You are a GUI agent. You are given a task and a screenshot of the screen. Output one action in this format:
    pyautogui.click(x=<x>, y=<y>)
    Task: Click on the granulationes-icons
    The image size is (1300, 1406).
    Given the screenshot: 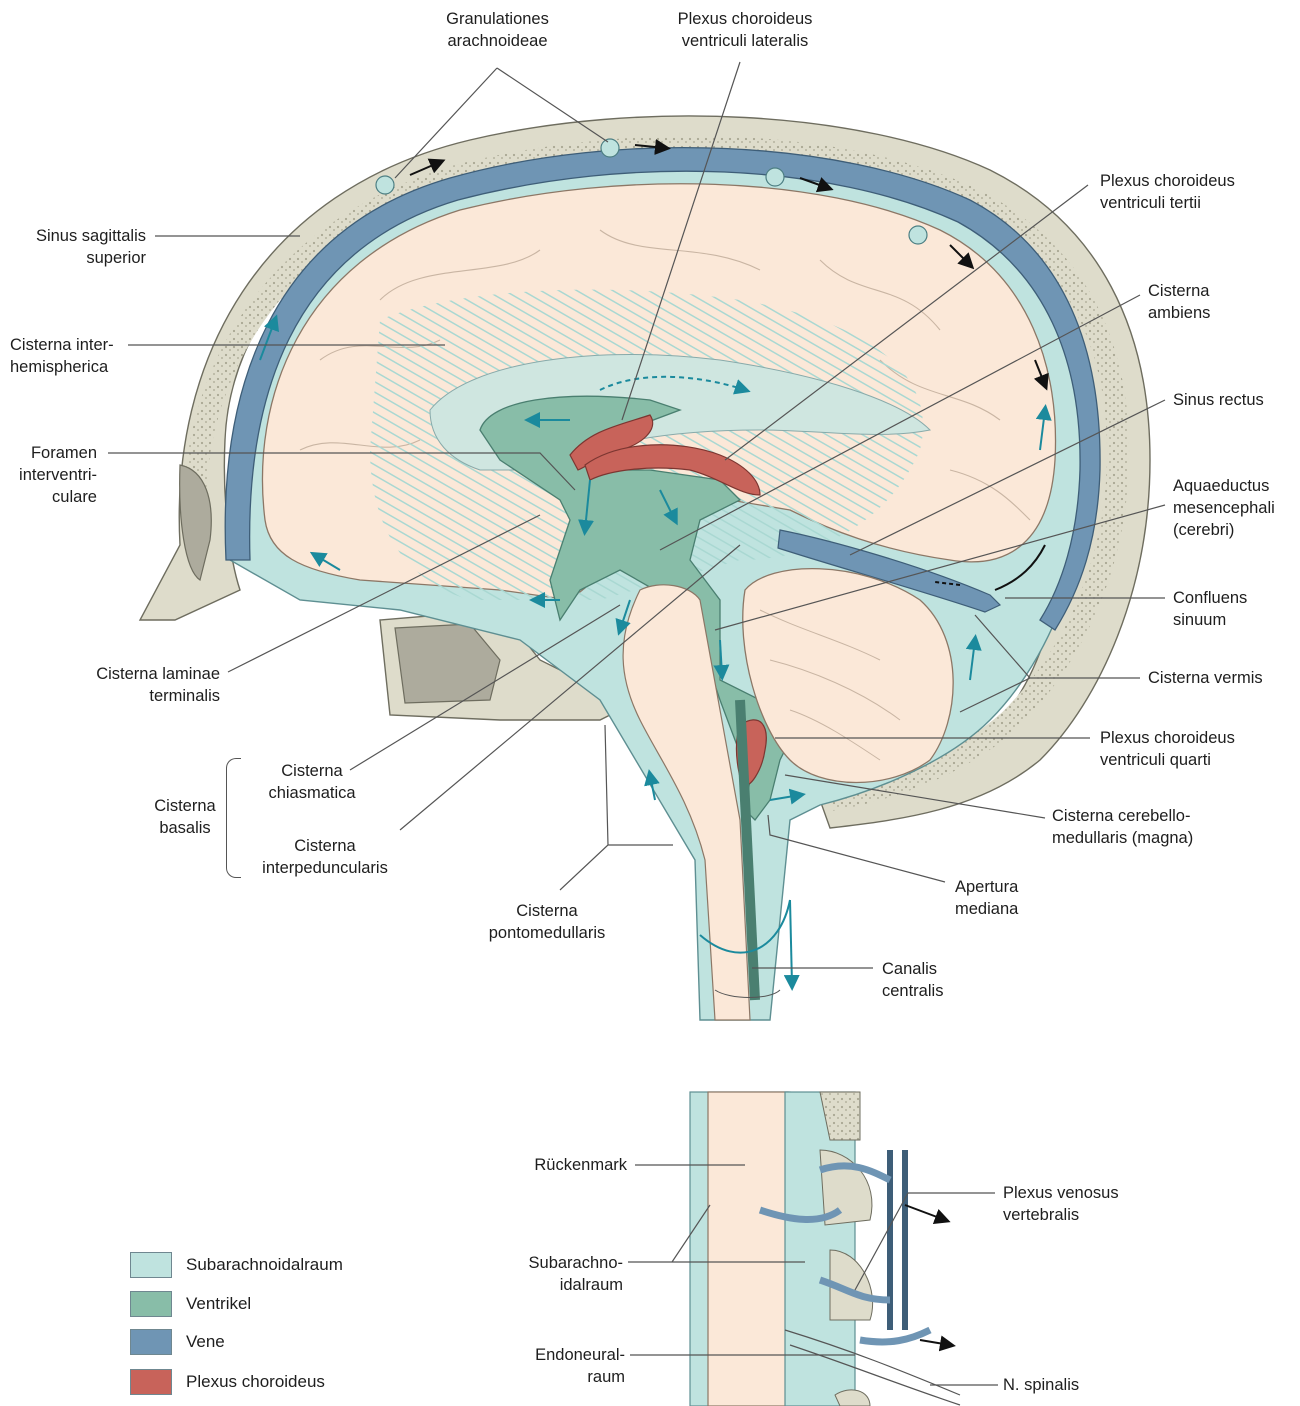 What is the action you would take?
    pyautogui.click(x=651, y=191)
    